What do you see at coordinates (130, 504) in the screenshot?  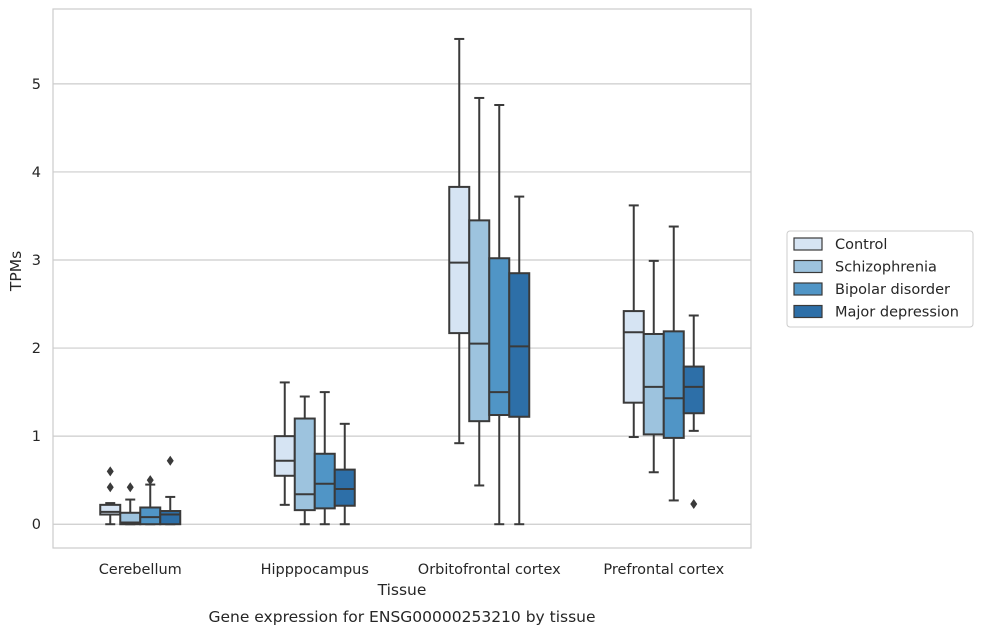 I see `box-cerebellum-schizophrenia` at bounding box center [130, 504].